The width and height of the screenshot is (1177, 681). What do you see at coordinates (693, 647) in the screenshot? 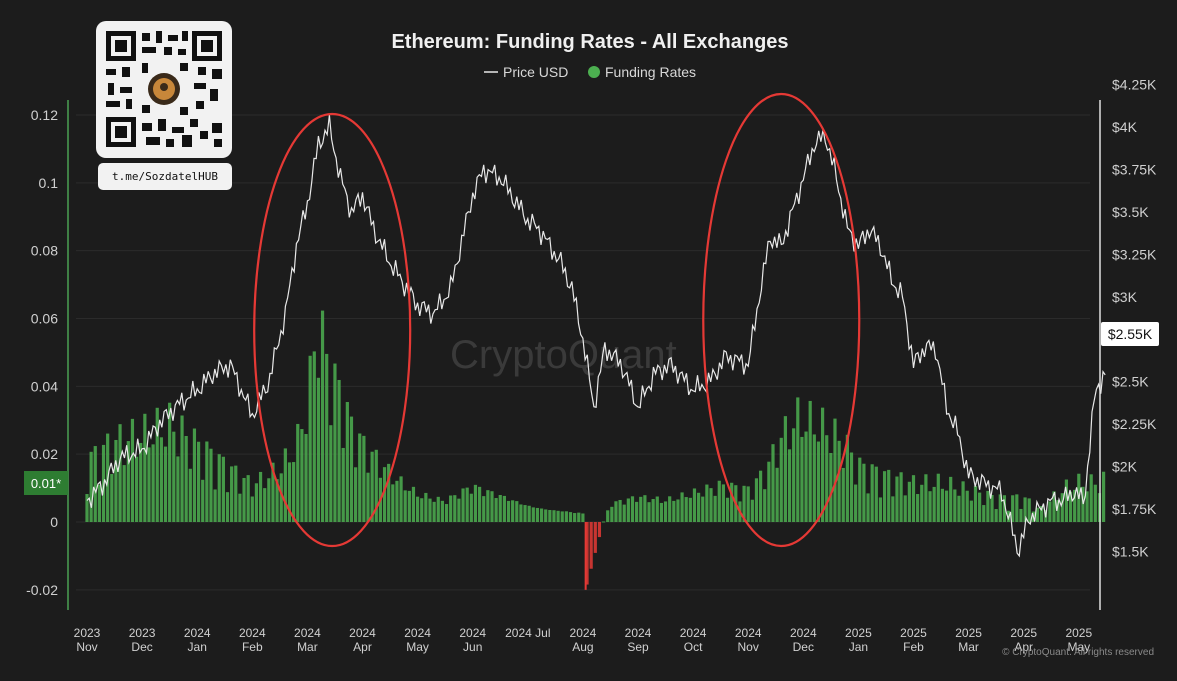
I see `x-tick-month-11: Oct` at bounding box center [693, 647].